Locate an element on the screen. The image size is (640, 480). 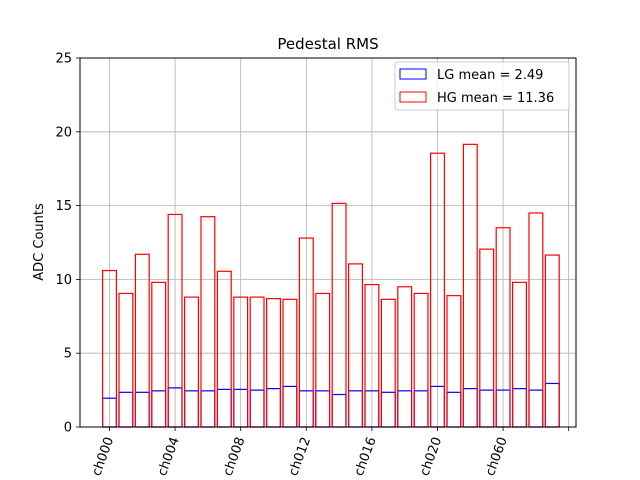
y-axis: 0 5 10 15 20 25 is located at coordinates (67, 244).